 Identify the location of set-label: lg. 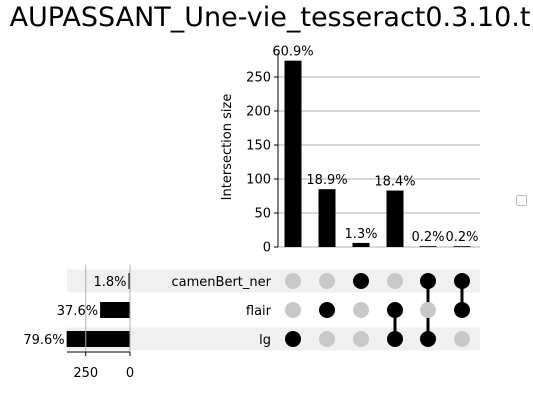
(265, 340).